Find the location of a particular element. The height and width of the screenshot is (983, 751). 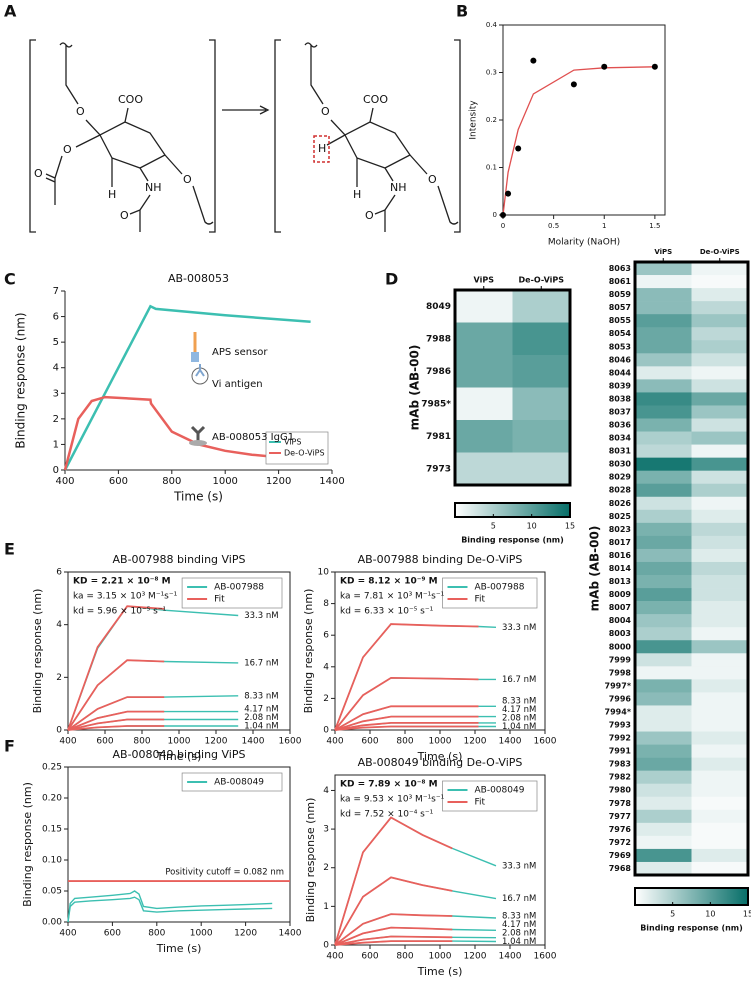

x-tick-label: 1200 is located at coordinates (475, 957).